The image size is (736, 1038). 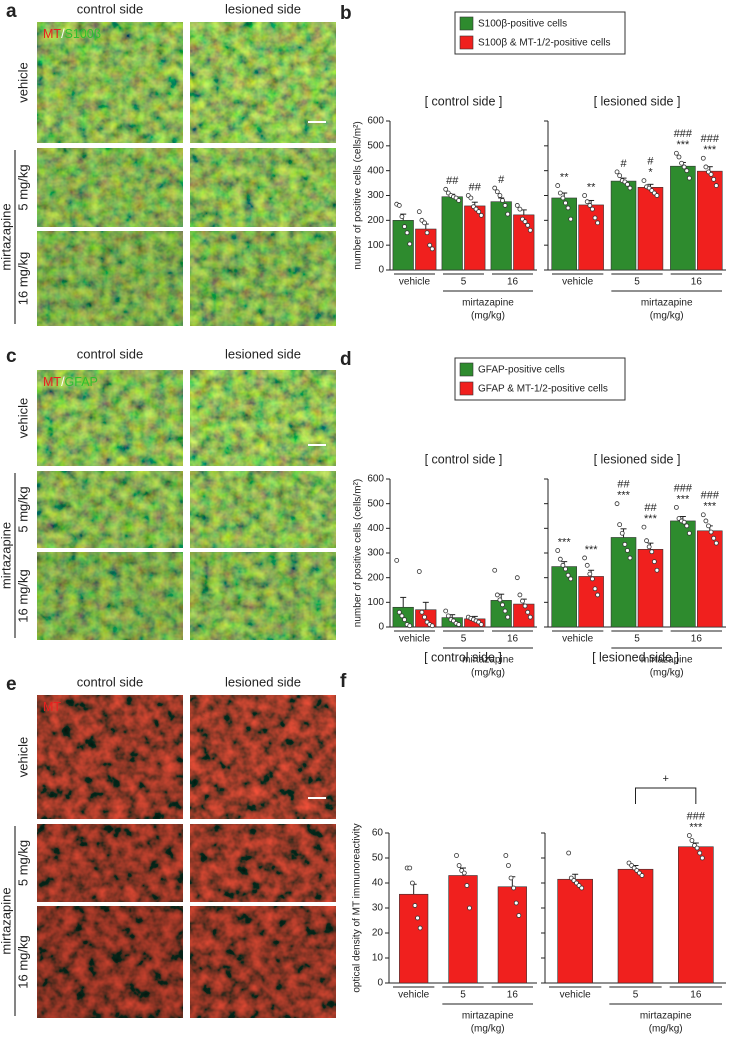 What do you see at coordinates (343, 681) in the screenshot?
I see `panel-letter: f` at bounding box center [343, 681].